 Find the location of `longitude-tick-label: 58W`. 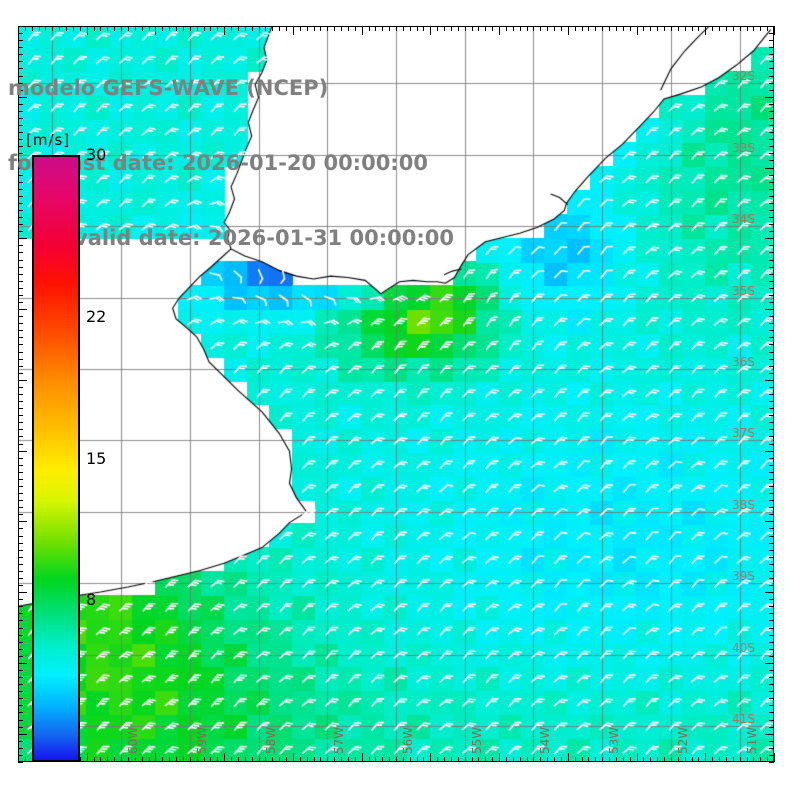

longitude-tick-label: 58W is located at coordinates (270, 740).